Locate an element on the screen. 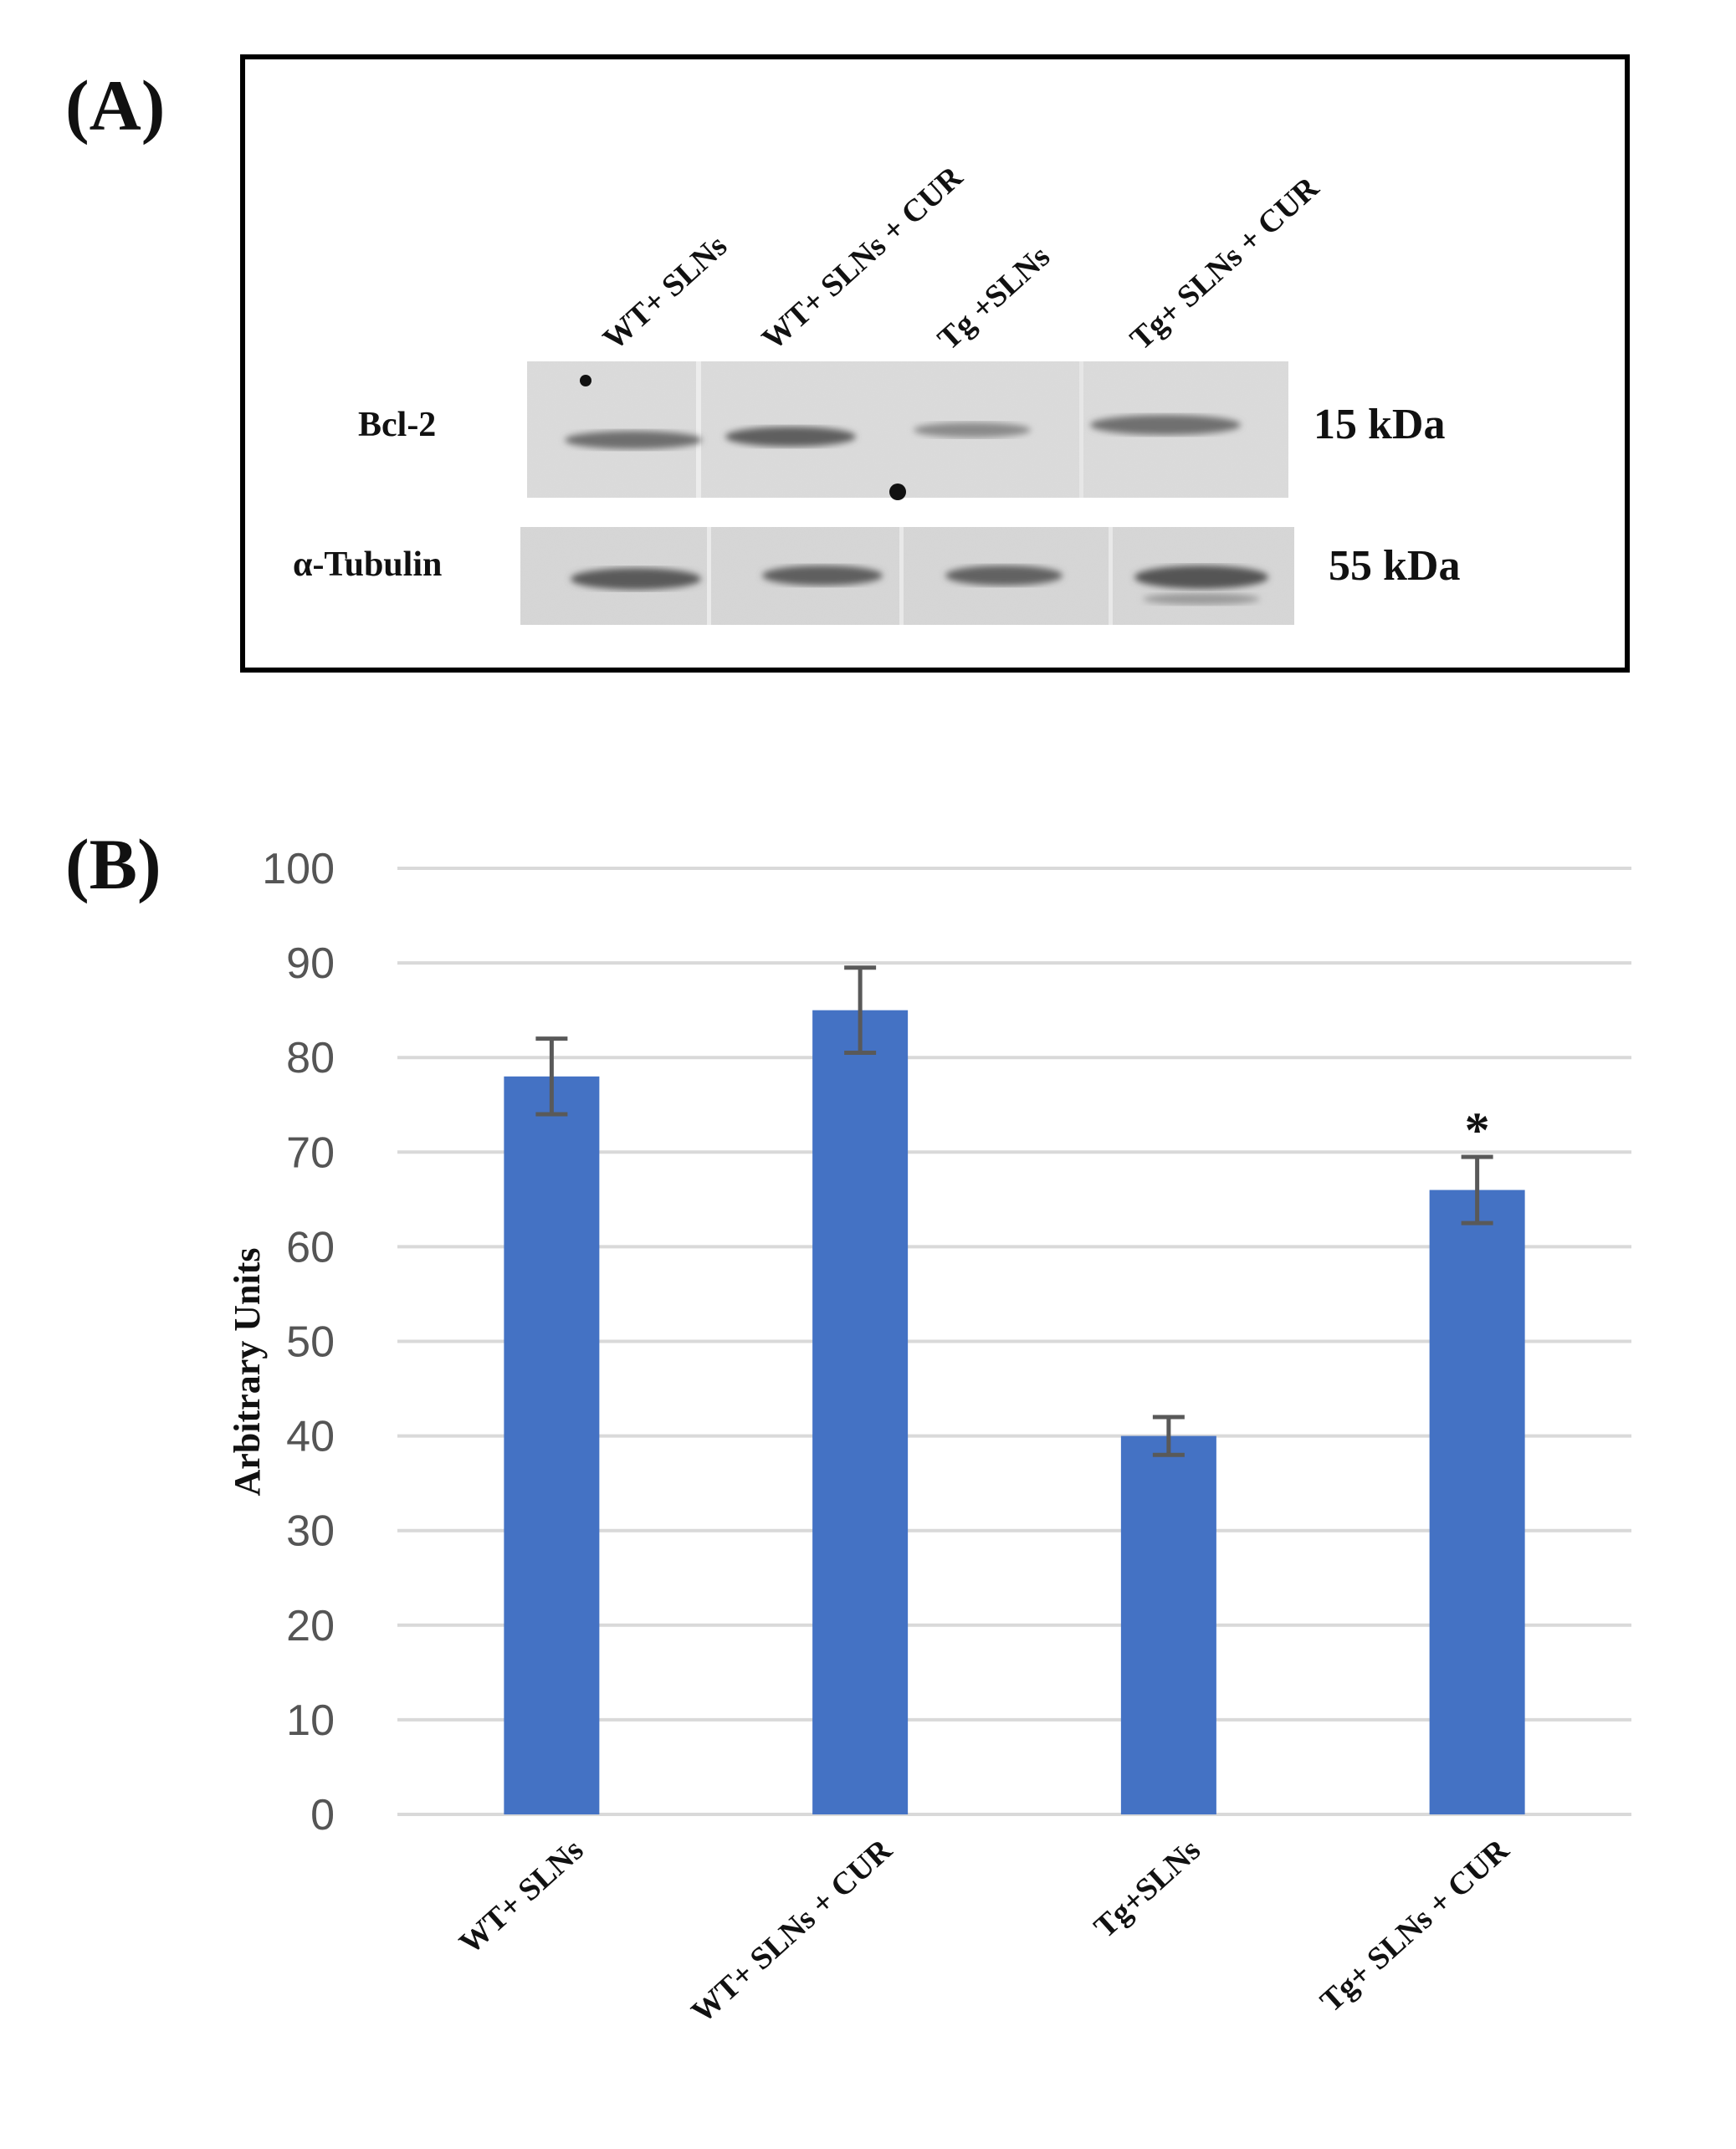 The height and width of the screenshot is (2149, 1736). error-bars is located at coordinates (1014, 1211).